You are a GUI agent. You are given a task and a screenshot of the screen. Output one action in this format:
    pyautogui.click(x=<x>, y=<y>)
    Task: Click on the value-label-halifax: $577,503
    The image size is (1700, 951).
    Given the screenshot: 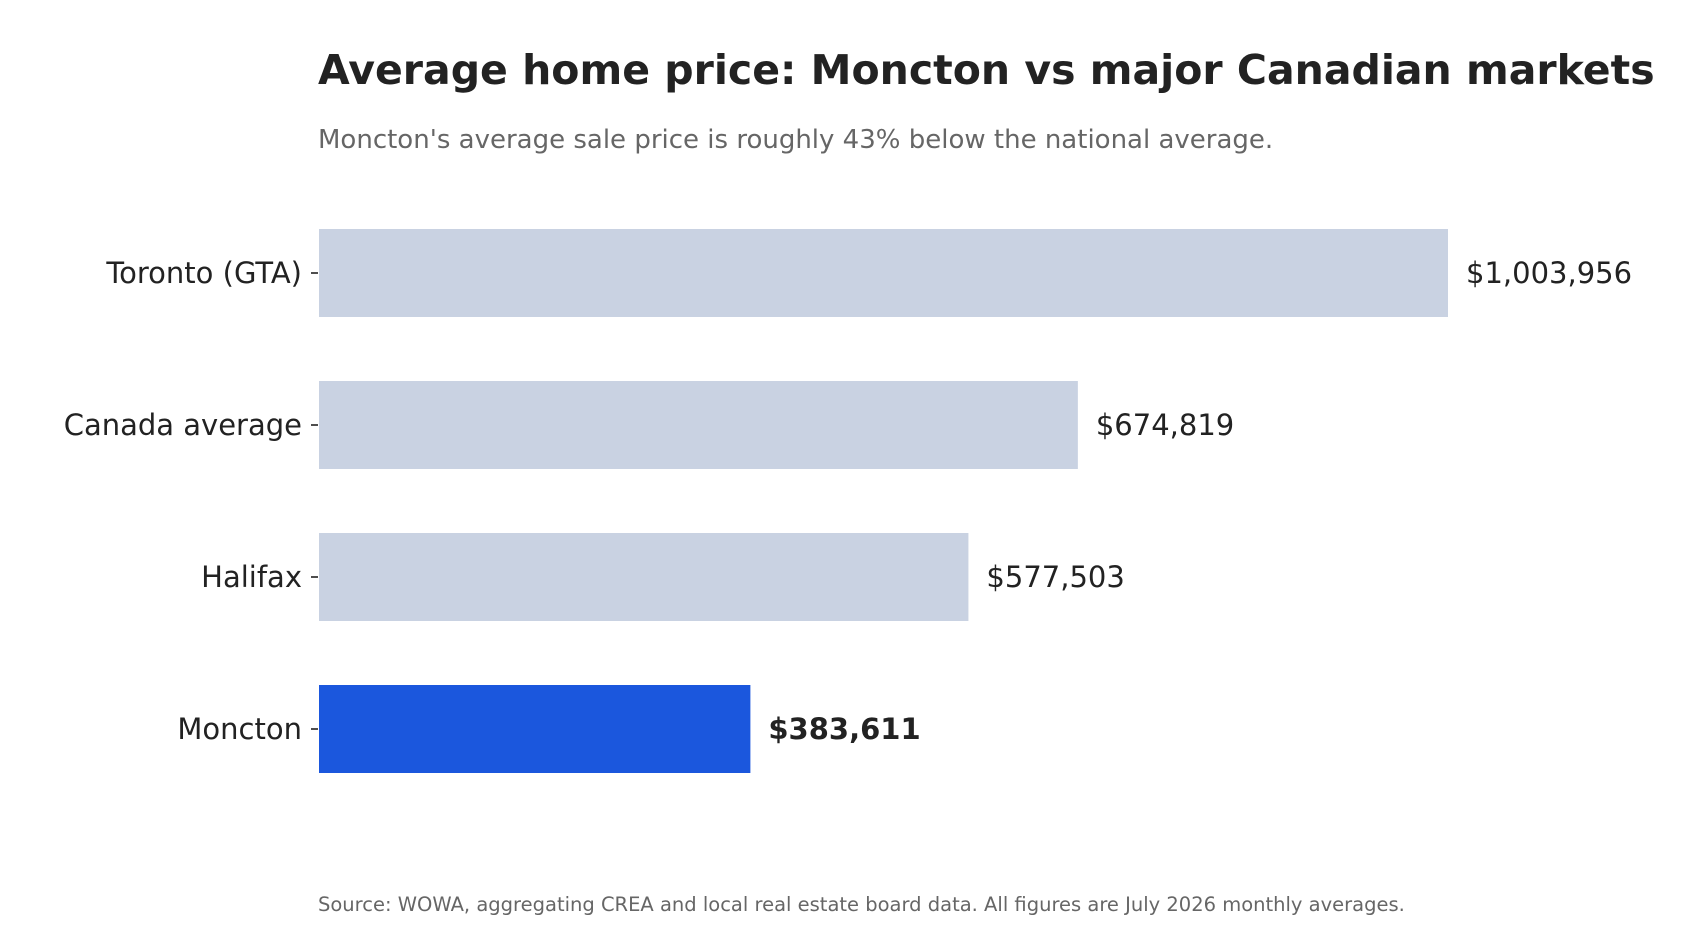 What is the action you would take?
    pyautogui.click(x=1055, y=577)
    